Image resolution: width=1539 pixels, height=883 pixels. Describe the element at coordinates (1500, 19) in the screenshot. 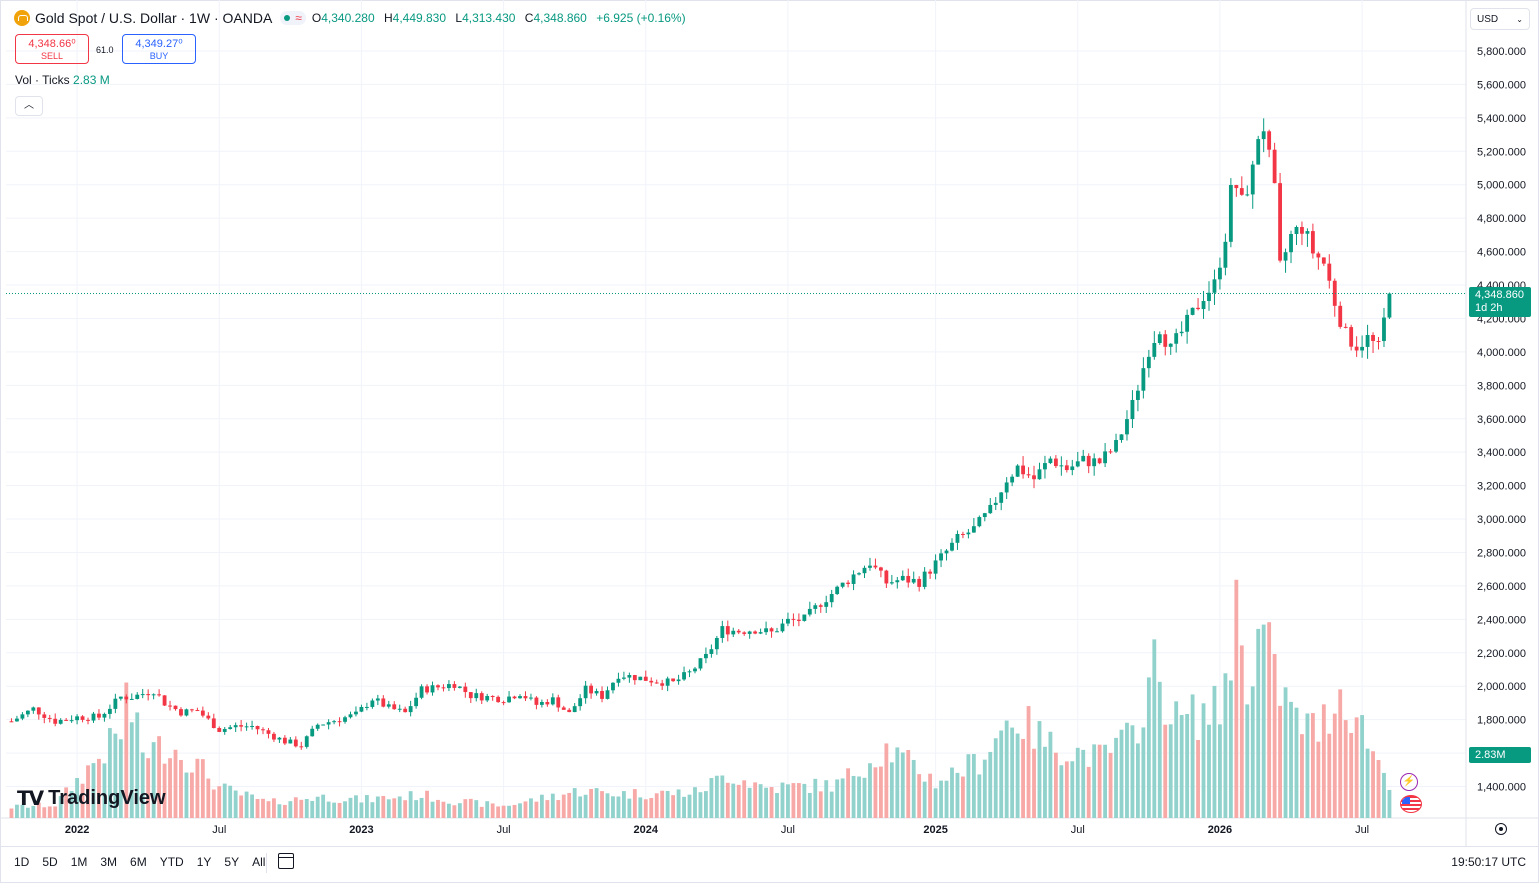

I see `currency-select: USD ⌄` at that location.